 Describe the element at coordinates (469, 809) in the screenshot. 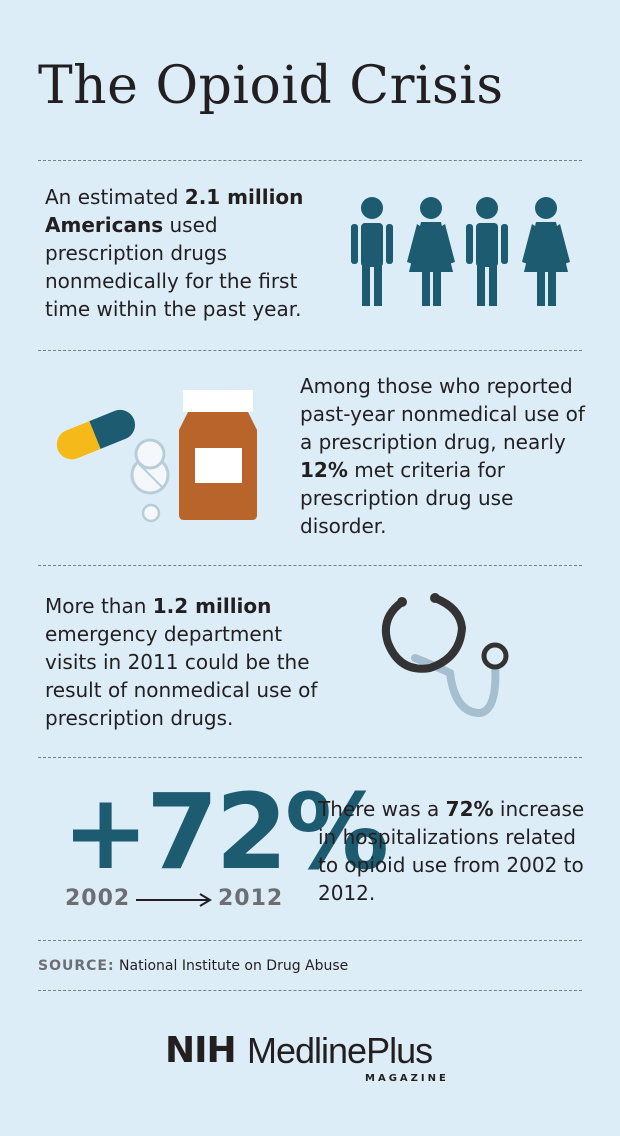

I see `highlight: 72%` at that location.